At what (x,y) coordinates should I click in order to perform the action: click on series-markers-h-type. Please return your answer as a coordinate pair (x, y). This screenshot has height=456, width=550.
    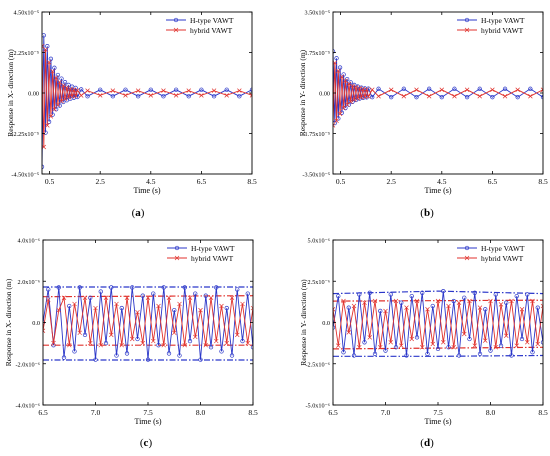
    Looking at the image, I should click on (438, 323).